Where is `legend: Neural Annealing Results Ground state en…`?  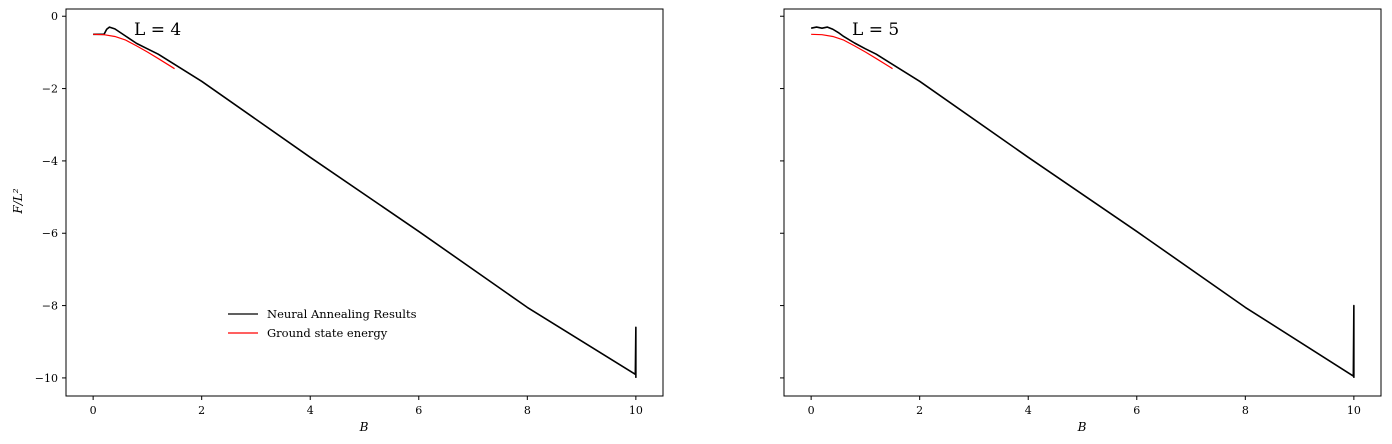 legend: Neural Annealing Results Ground state en… is located at coordinates (322, 323).